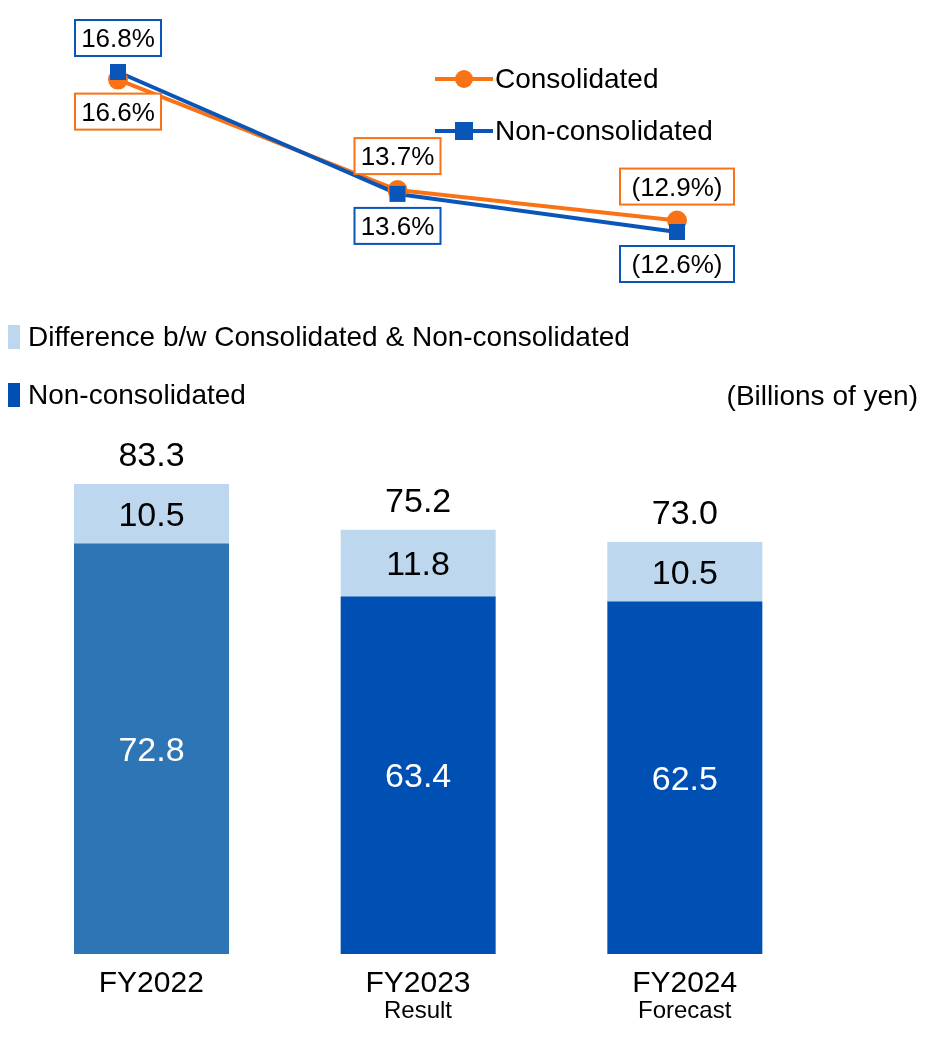 This screenshot has width=926, height=1052. What do you see at coordinates (577, 79) in the screenshot?
I see `legend-label: Consolidated` at bounding box center [577, 79].